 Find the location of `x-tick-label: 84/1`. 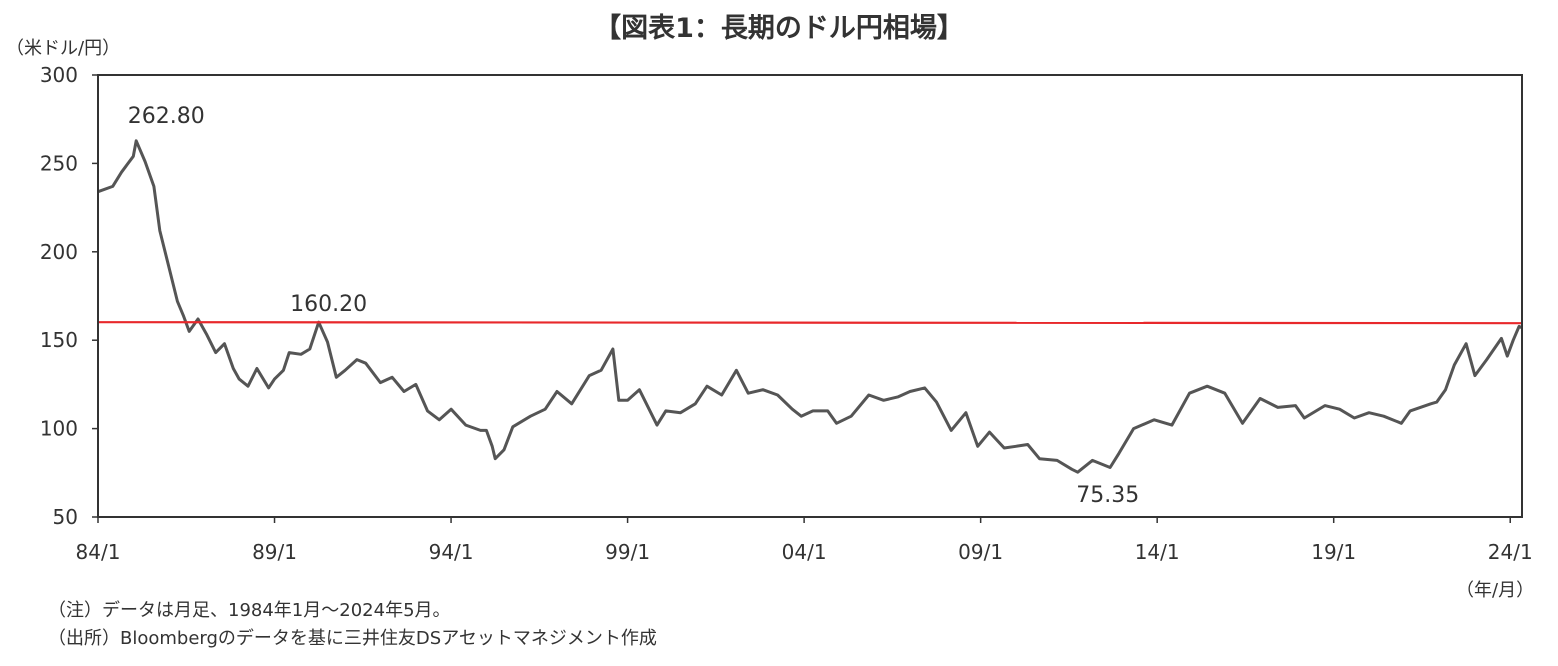

x-tick-label: 84/1 is located at coordinates (98, 552).